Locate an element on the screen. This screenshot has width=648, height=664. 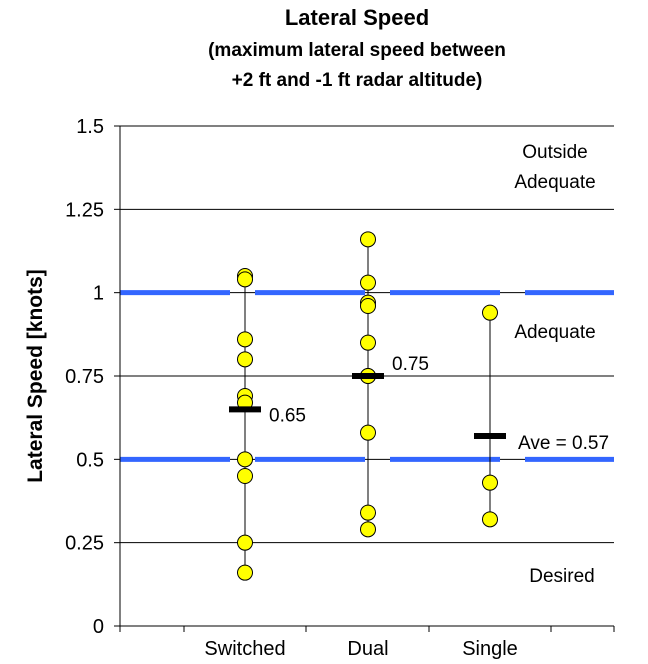
chart-subtitle-line-1: (maximum lateral speed between is located at coordinates (357, 50).